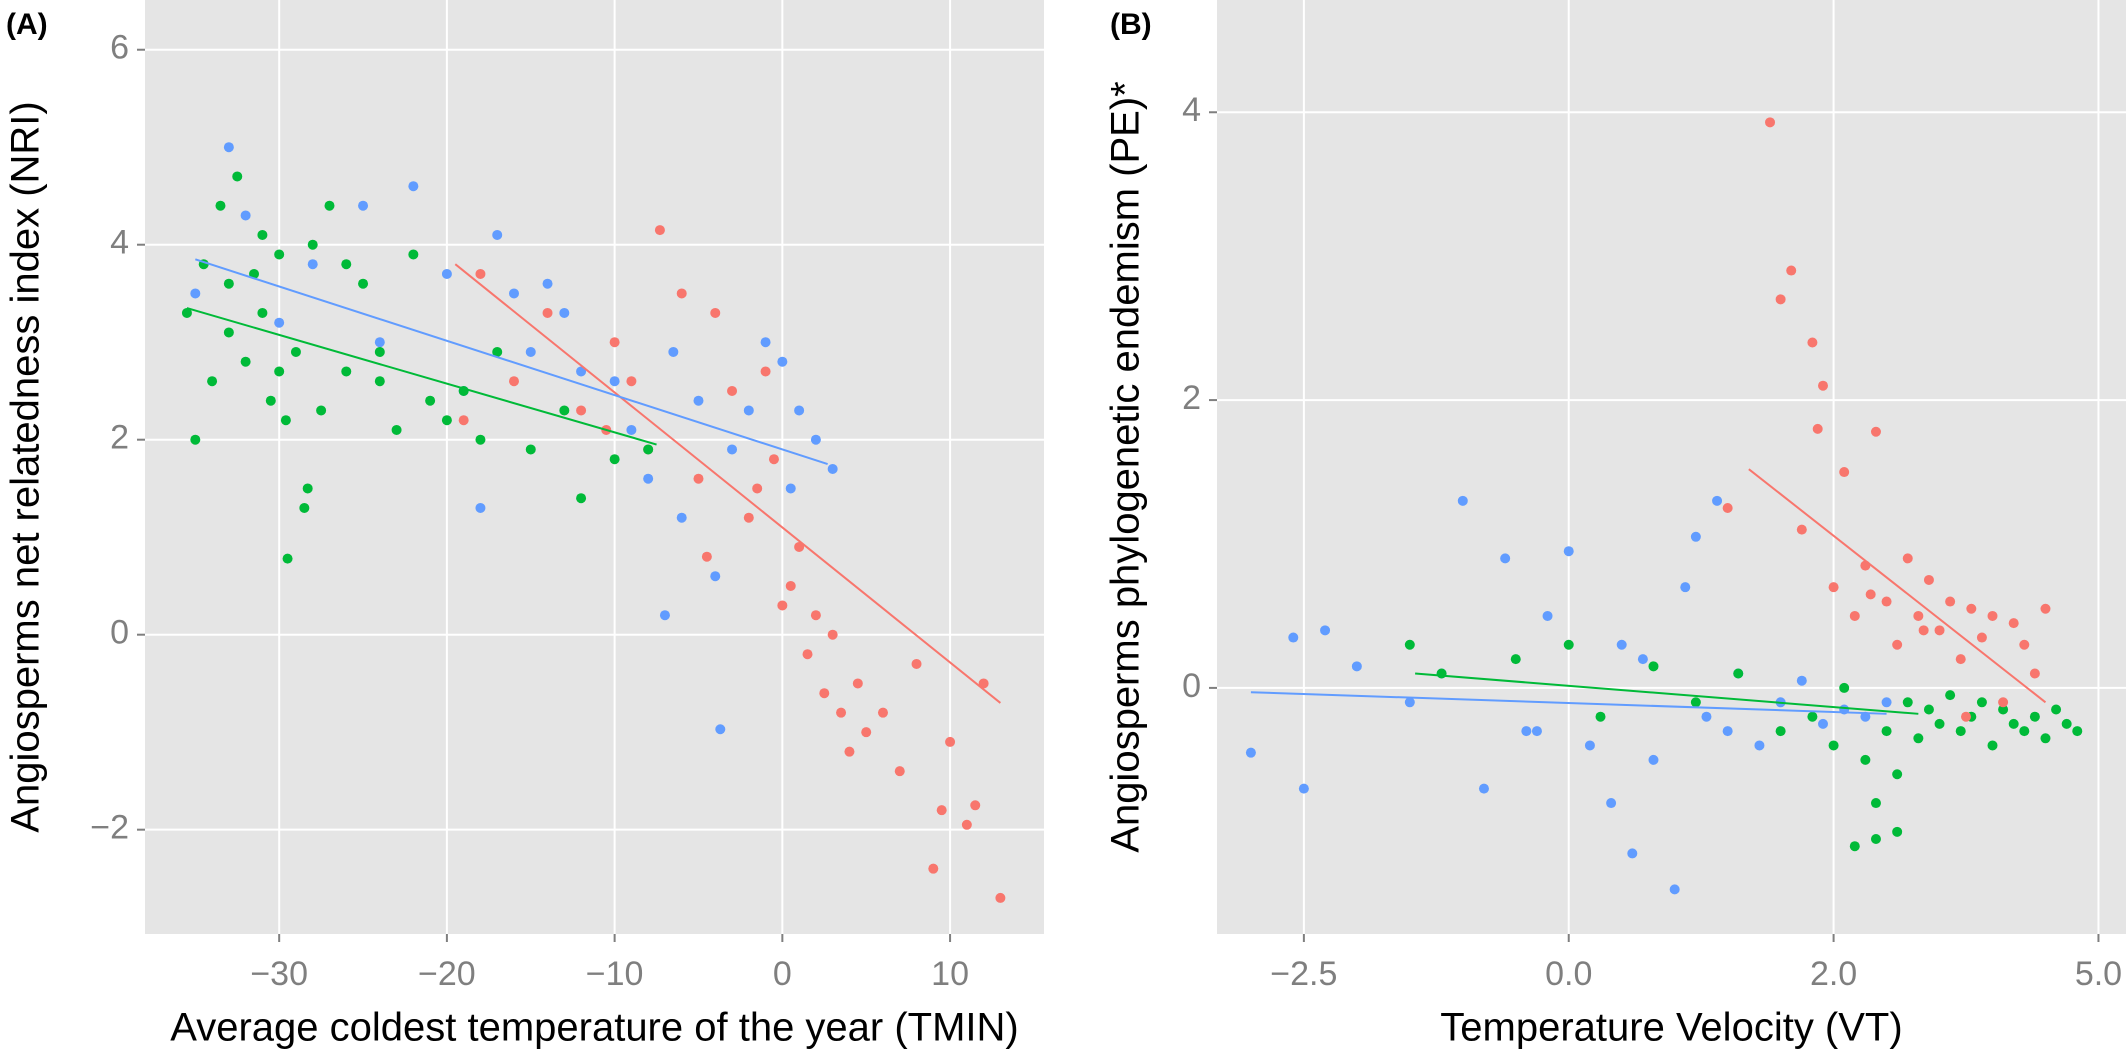  What do you see at coordinates (950, 974) in the screenshot?
I see `x-tick-label: 10` at bounding box center [950, 974].